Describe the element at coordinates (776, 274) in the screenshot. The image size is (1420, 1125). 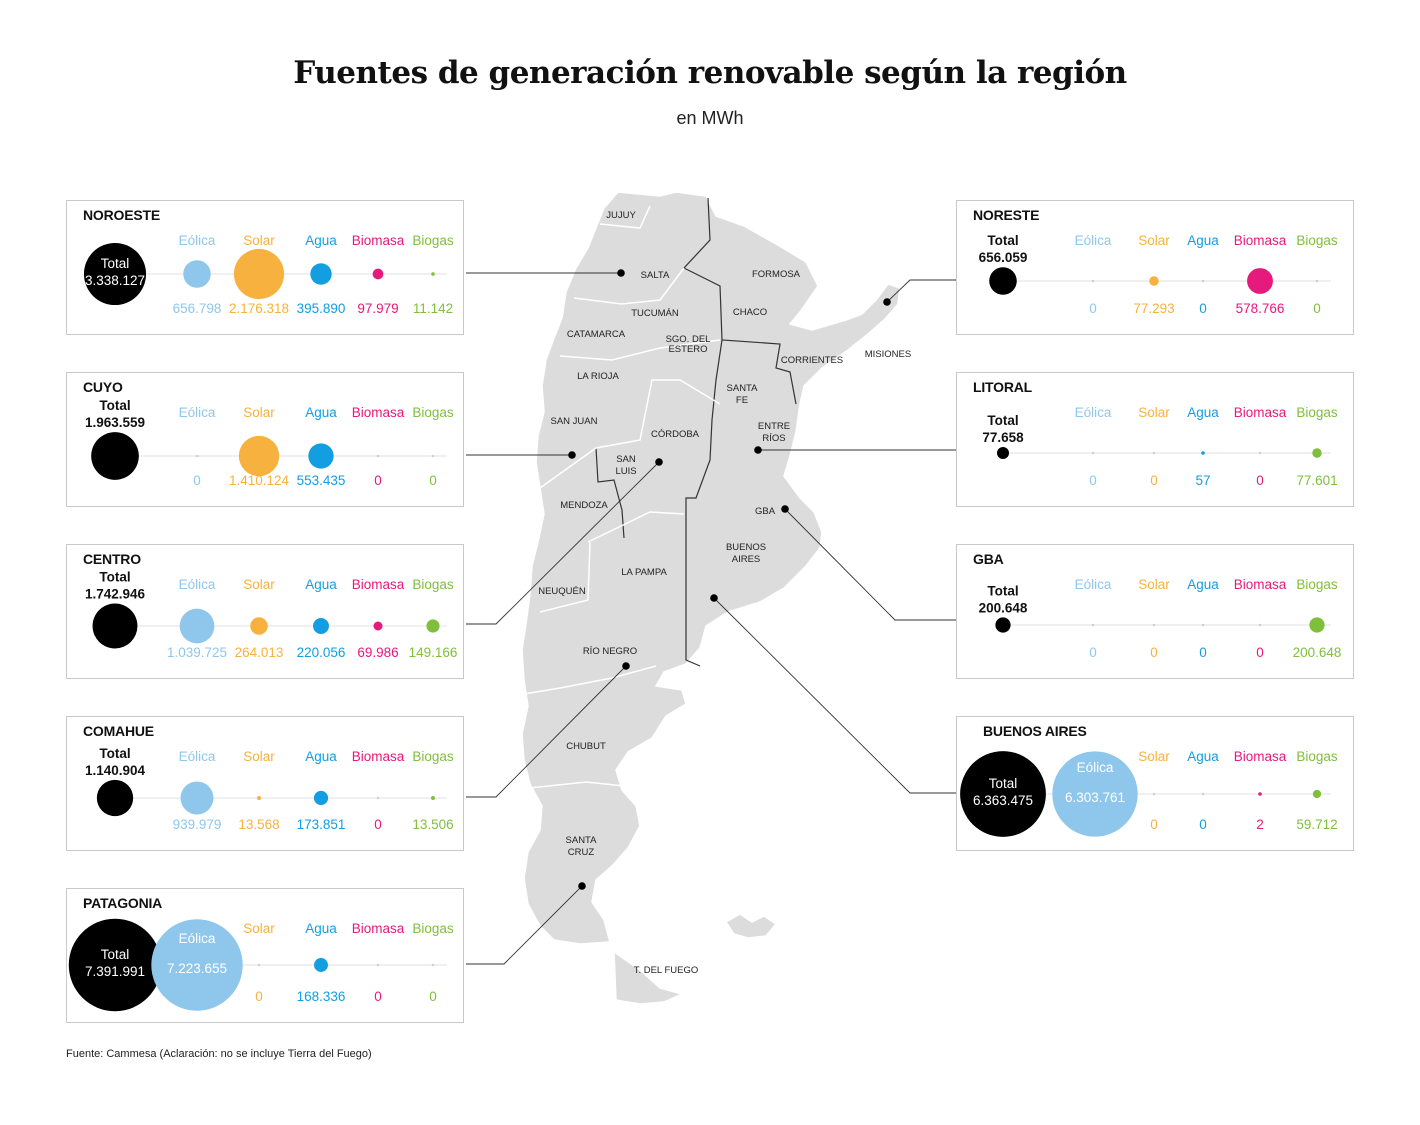
I see `province-label: FORMOSA` at that location.